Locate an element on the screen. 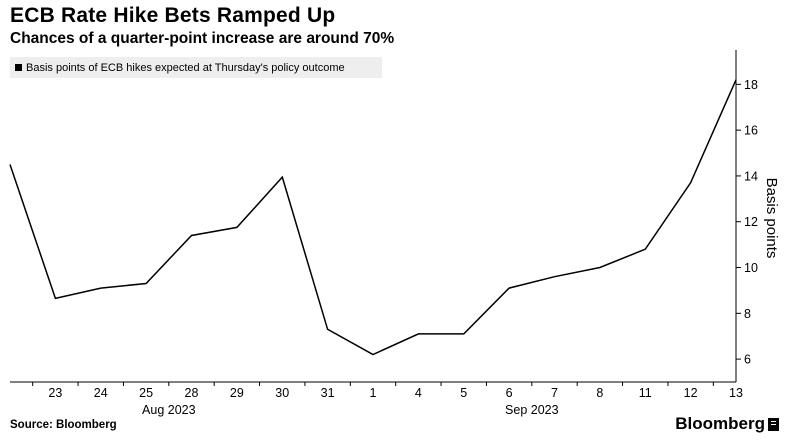 The width and height of the screenshot is (793, 448). x-tick-label: 1 is located at coordinates (373, 393).